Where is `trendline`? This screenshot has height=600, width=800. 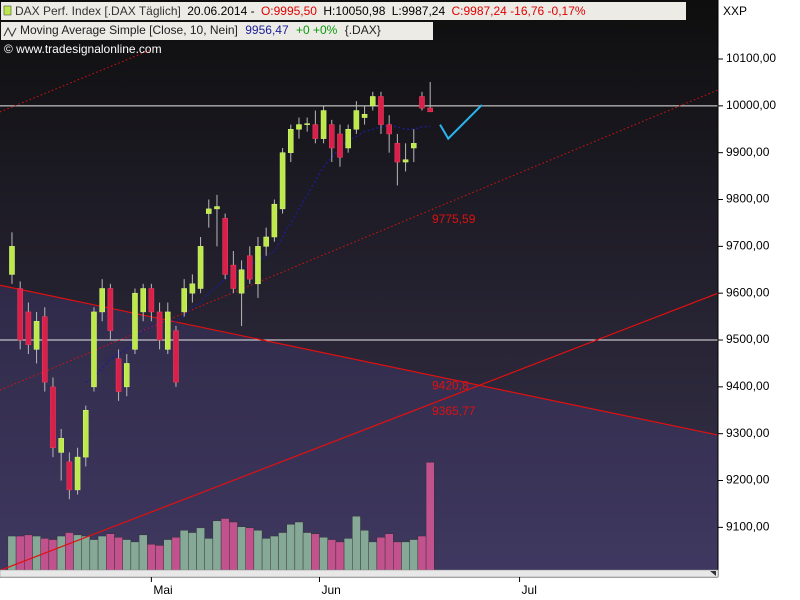
trendline is located at coordinates (76, 81).